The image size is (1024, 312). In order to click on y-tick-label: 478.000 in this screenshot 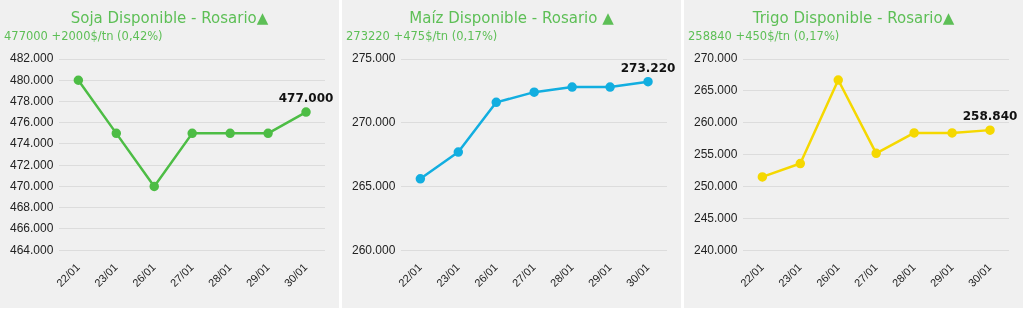, I will do `click(31, 100)`.